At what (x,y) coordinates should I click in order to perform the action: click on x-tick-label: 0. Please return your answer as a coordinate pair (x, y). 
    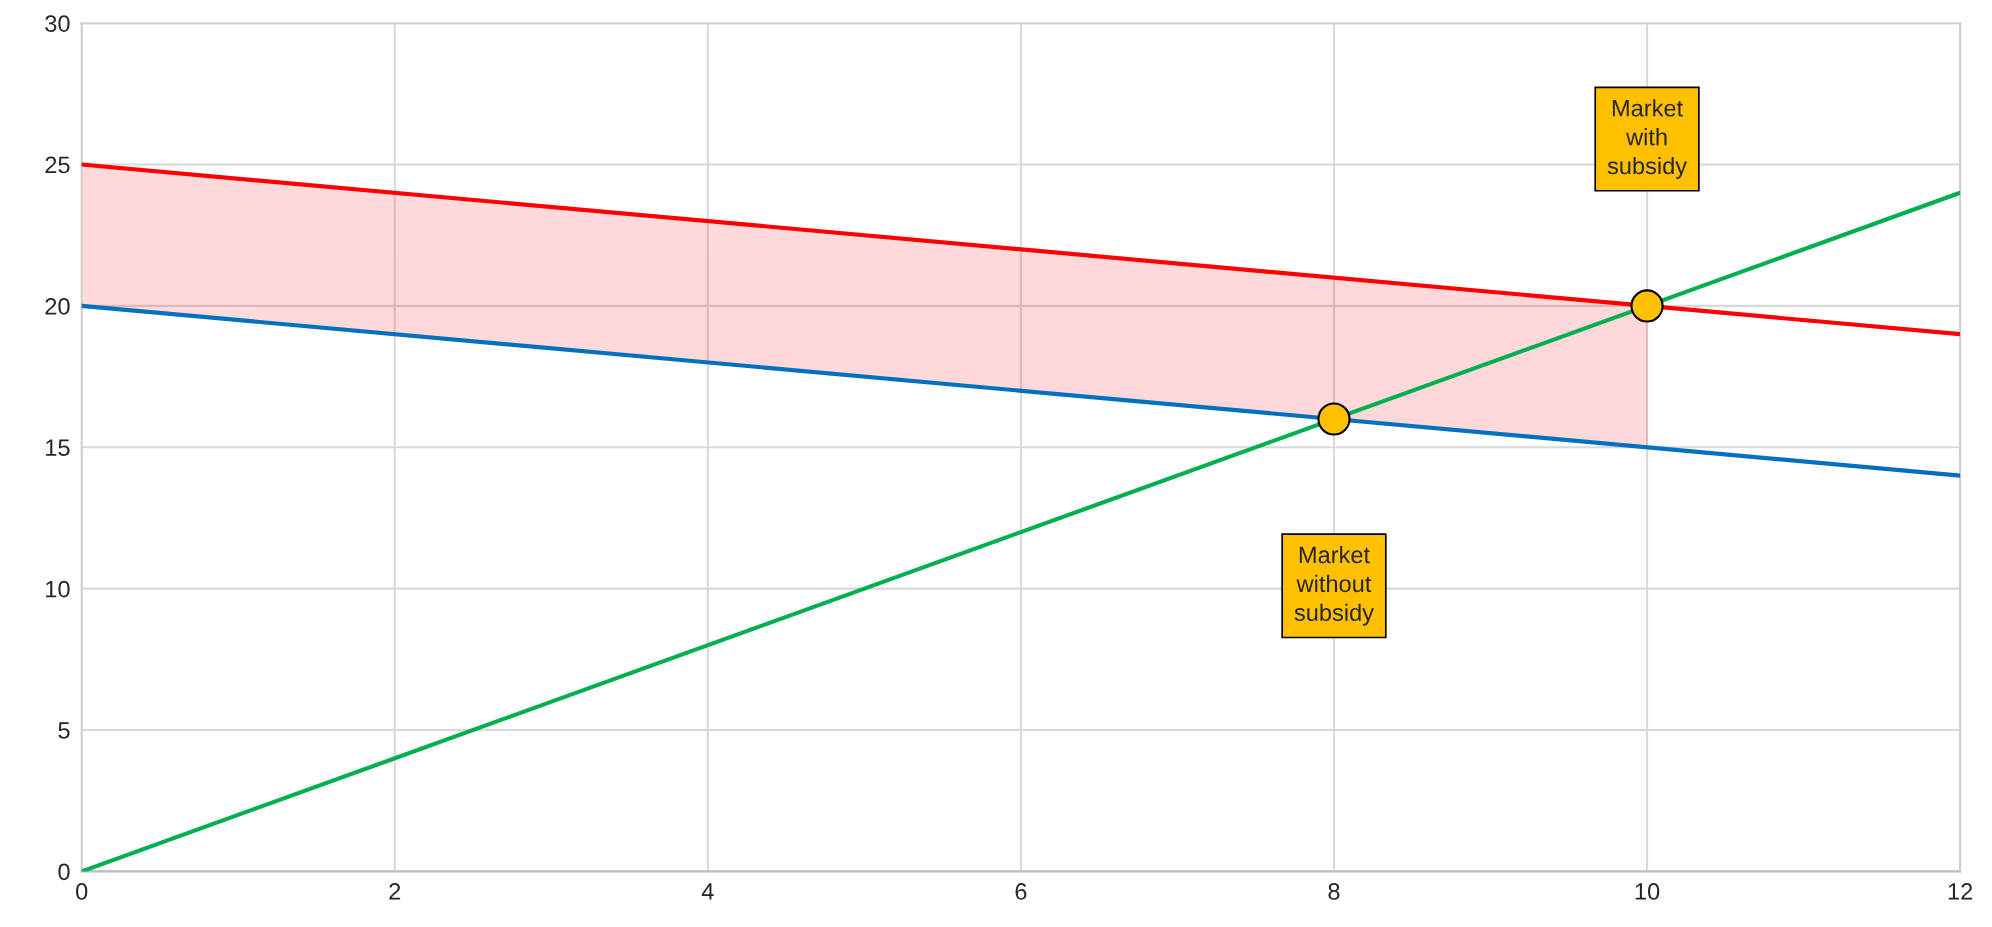
    Looking at the image, I should click on (82, 891).